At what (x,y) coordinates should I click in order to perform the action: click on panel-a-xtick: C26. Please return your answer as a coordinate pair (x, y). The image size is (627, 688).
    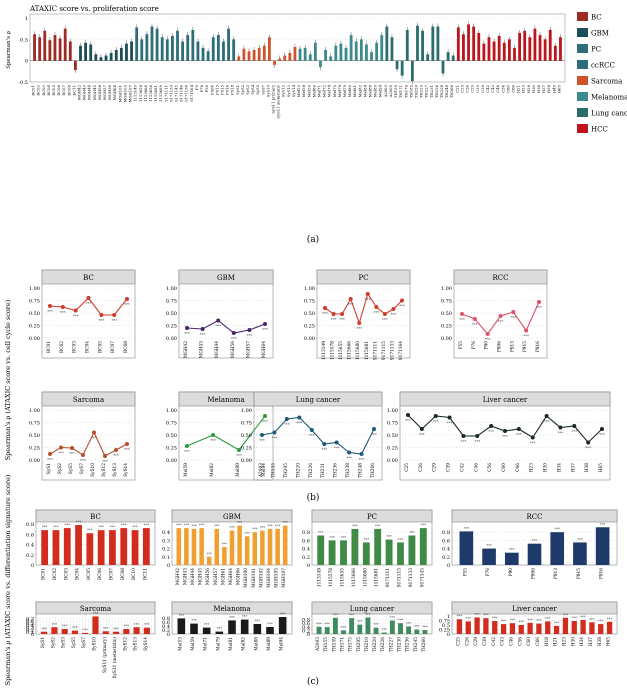
    Looking at the image, I should click on (467, 88).